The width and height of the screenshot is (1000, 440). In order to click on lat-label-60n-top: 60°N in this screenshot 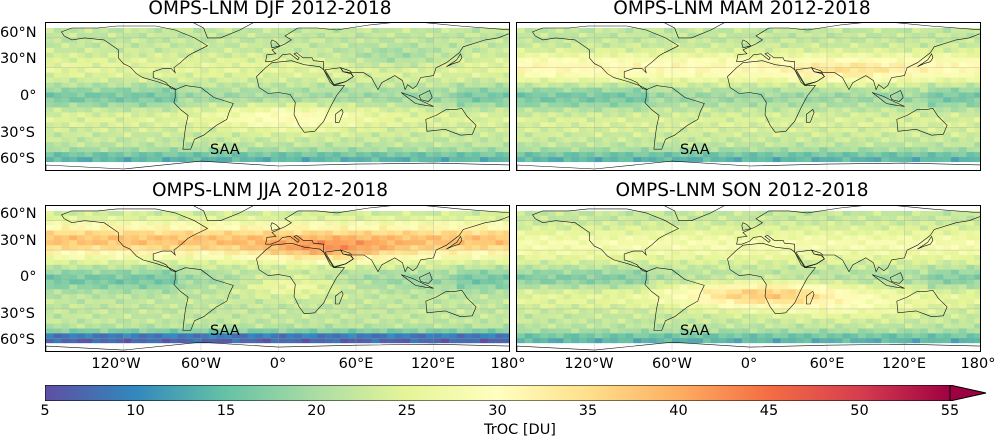, I will do `click(18, 33)`.